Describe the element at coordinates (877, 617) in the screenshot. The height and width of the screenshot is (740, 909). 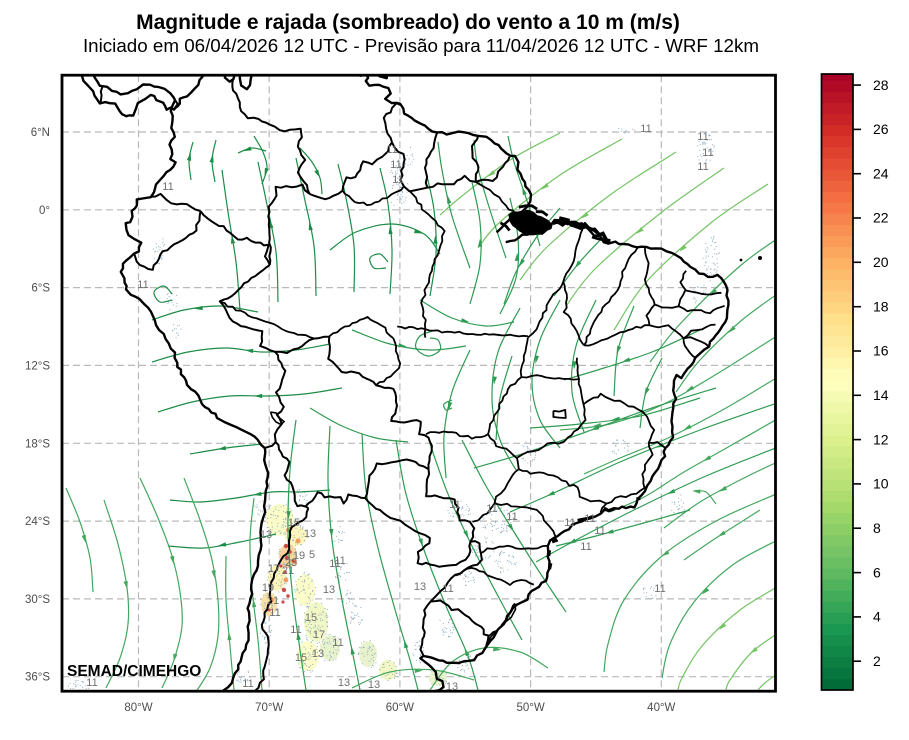
I see `svg-text: 4` at that location.